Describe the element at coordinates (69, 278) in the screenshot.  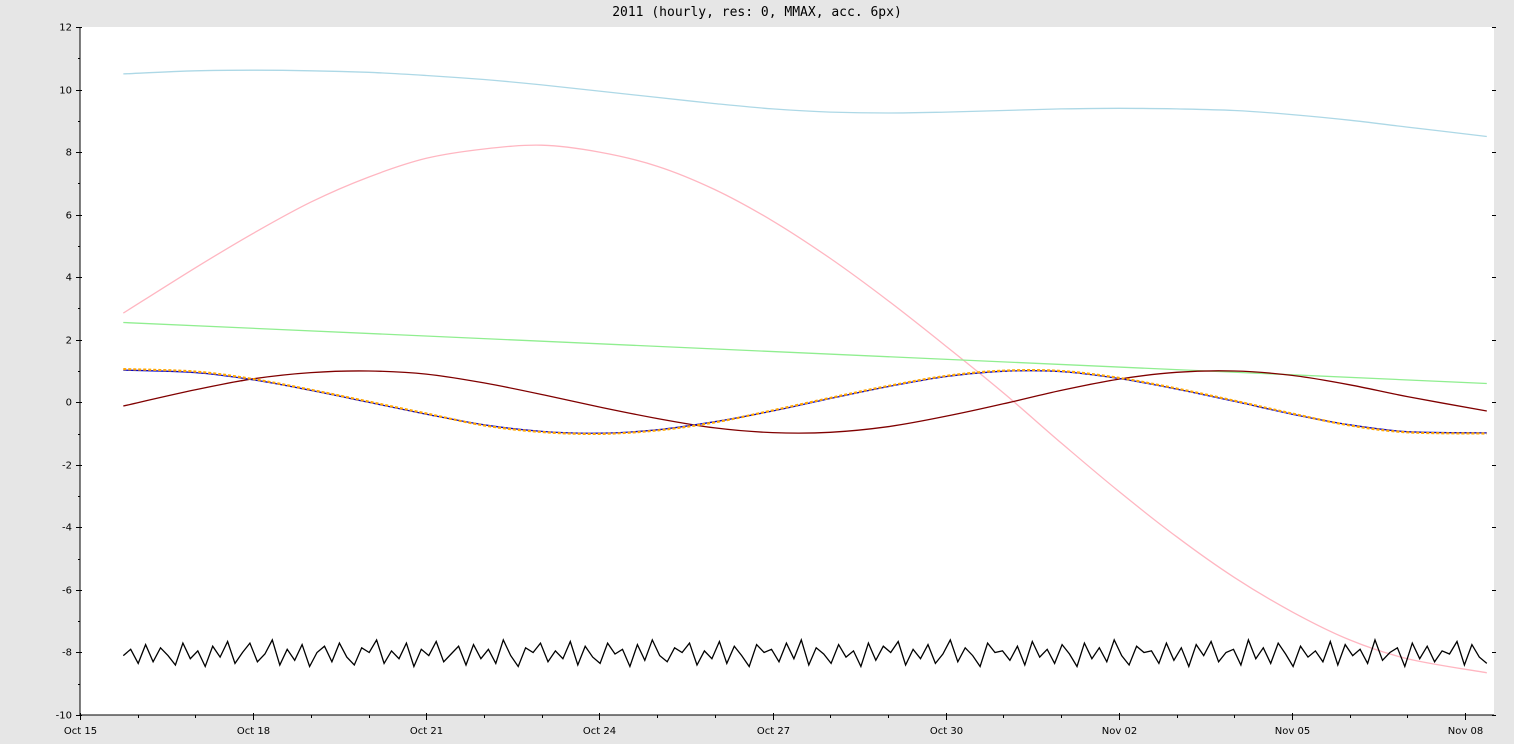
I see `y-tick-label: 4` at that location.